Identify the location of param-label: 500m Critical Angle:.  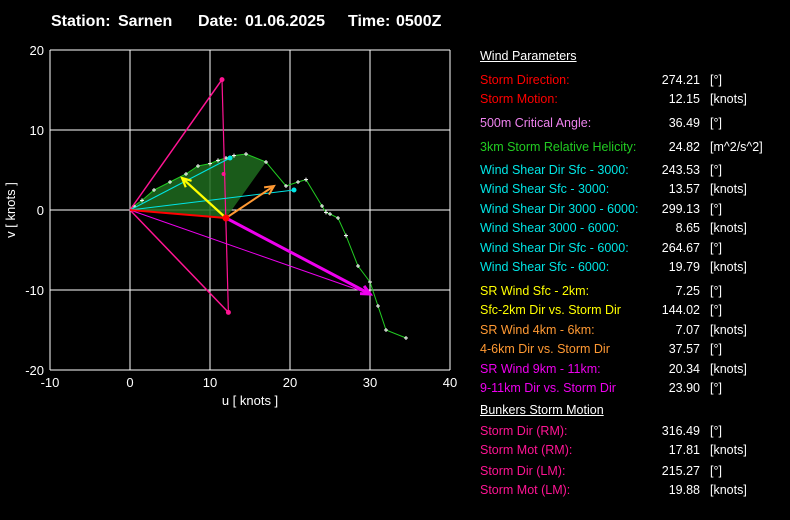
(536, 123).